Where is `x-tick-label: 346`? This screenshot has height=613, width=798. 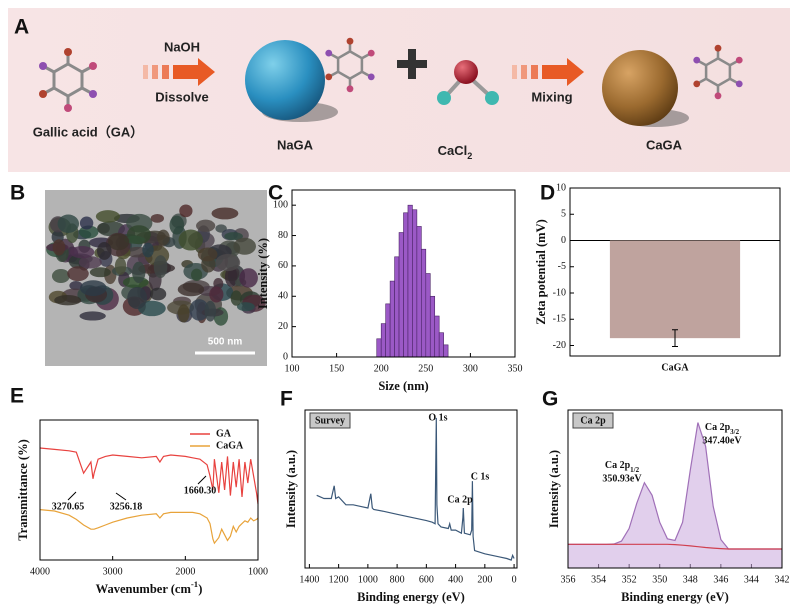 x-tick-label: 346 is located at coordinates (720, 579).